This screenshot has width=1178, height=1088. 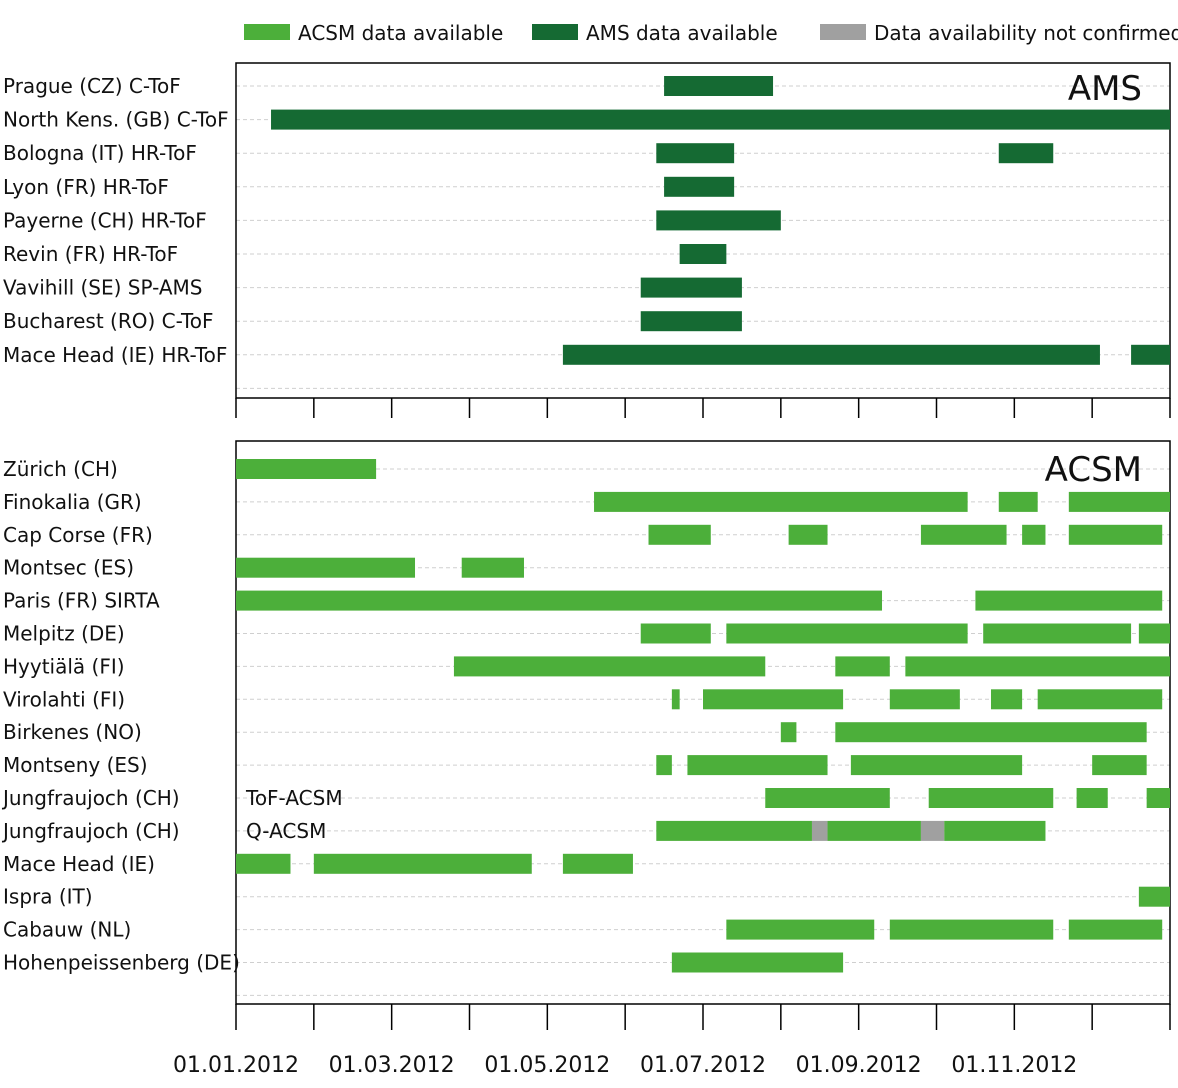 I want to click on ams-row-label: Mace Head (IE) HR-ToF, so click(x=115, y=355).